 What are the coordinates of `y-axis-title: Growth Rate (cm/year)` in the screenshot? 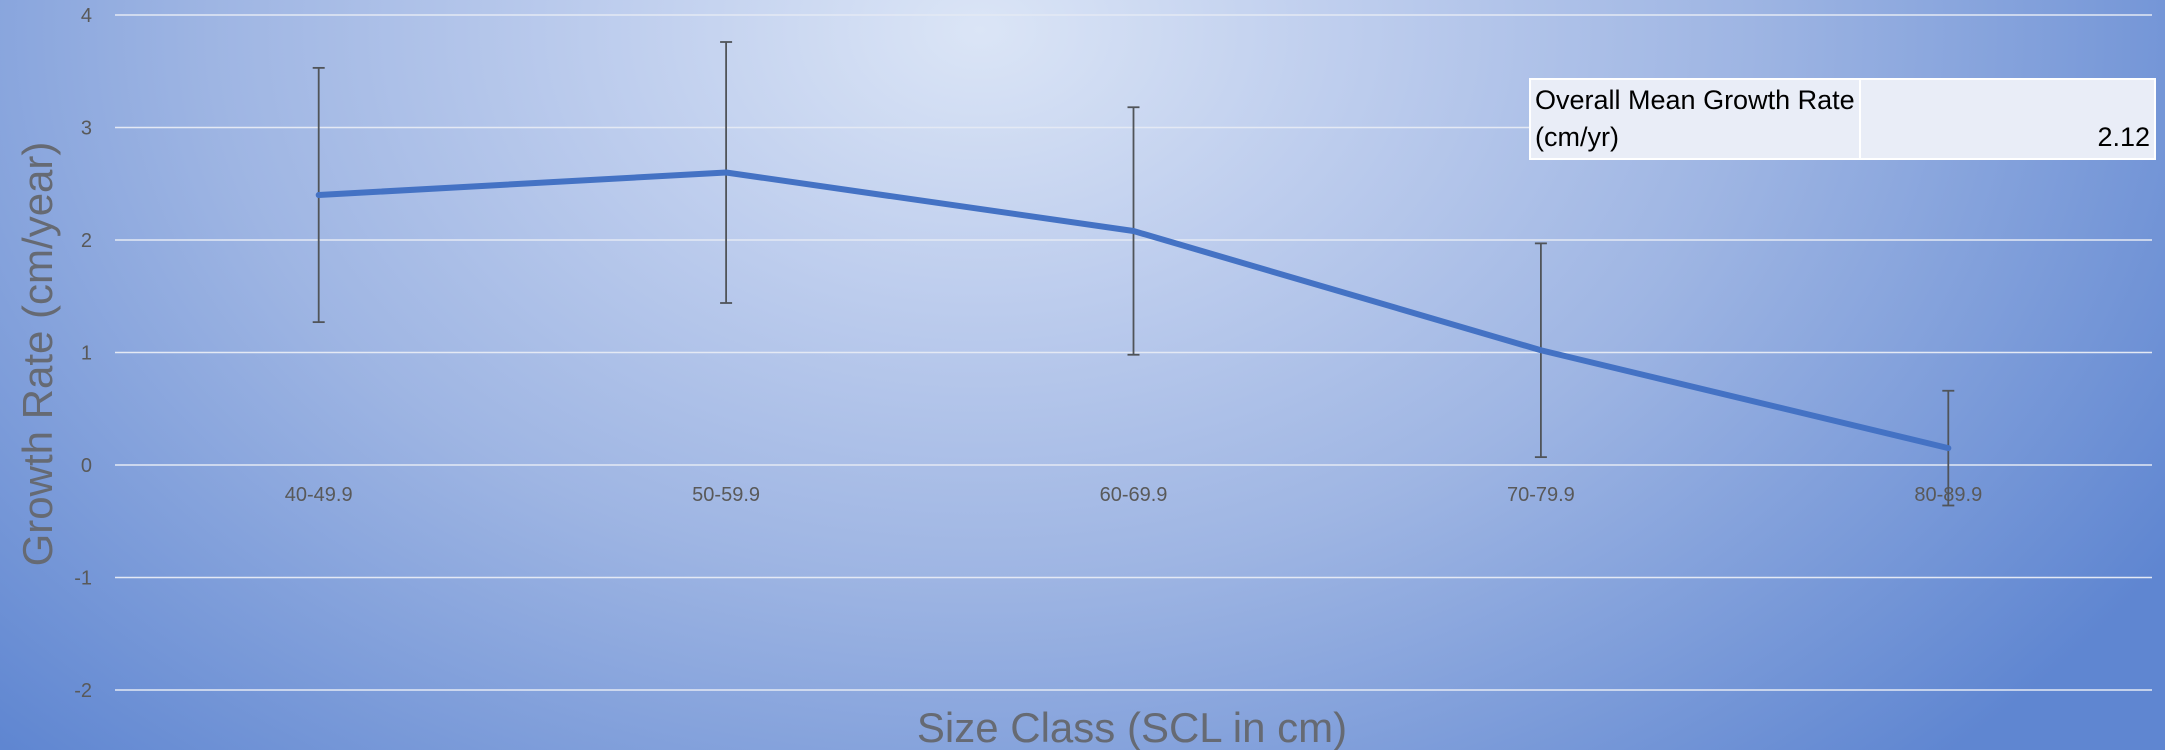 It's located at (37, 354).